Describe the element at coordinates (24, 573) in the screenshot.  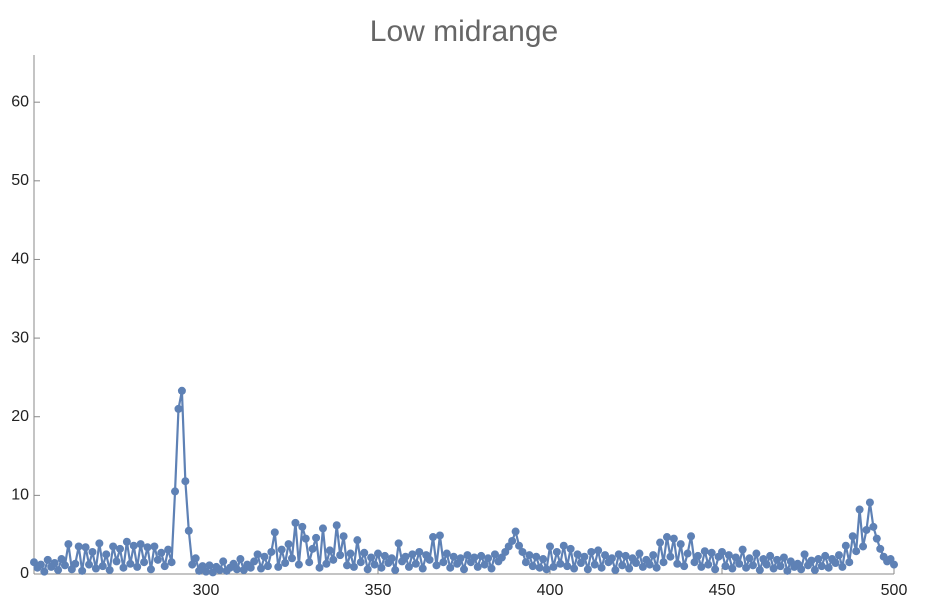
I see `y-tick-label: 0` at that location.